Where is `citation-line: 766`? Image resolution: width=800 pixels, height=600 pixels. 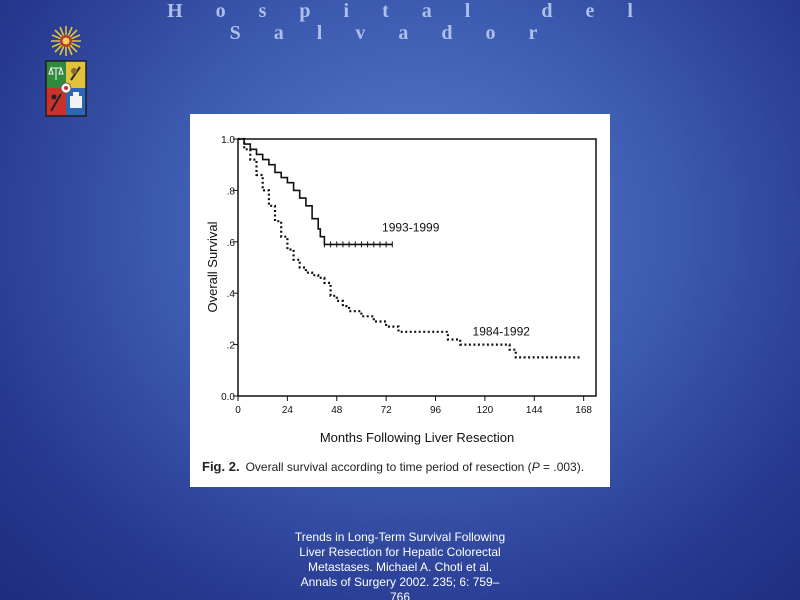
citation-line: 766 is located at coordinates (400, 595).